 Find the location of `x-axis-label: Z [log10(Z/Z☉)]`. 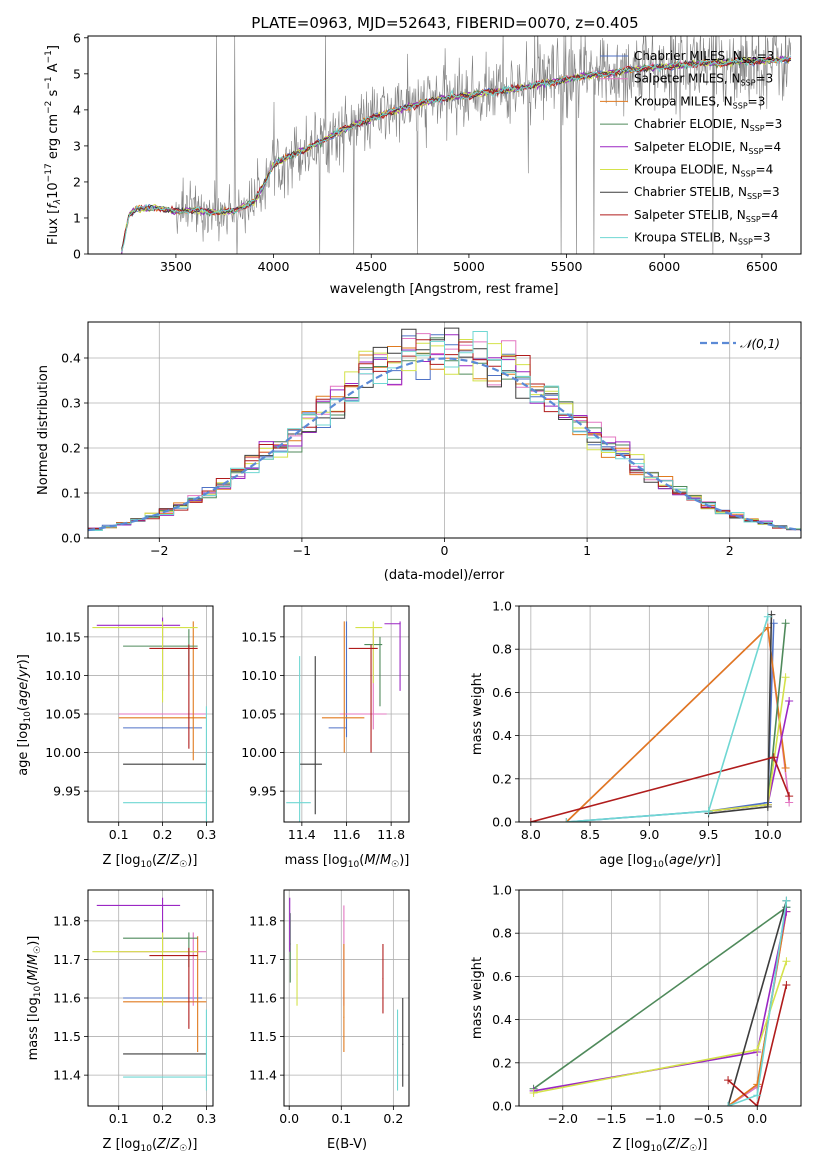

x-axis-label: Z [log10(Z/Z☉)] is located at coordinates (660, 1145).